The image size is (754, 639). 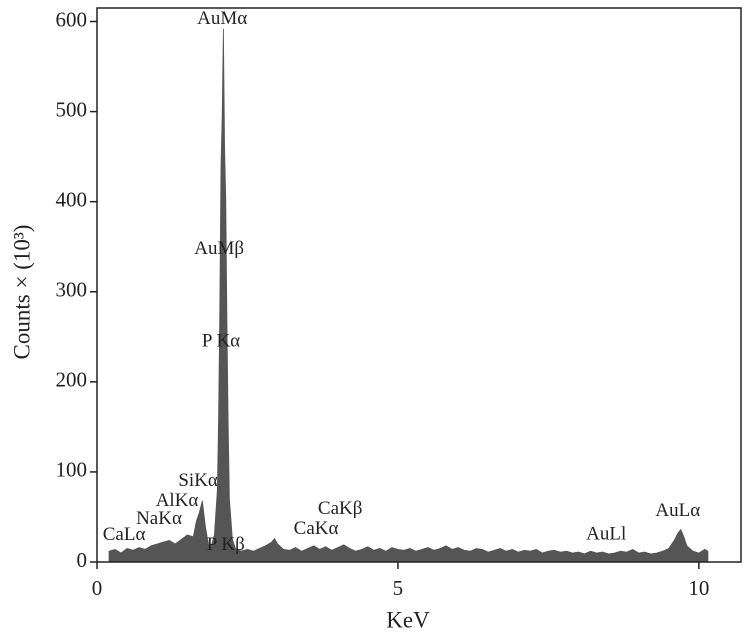 I want to click on peak-label: CaKα, so click(x=316, y=528).